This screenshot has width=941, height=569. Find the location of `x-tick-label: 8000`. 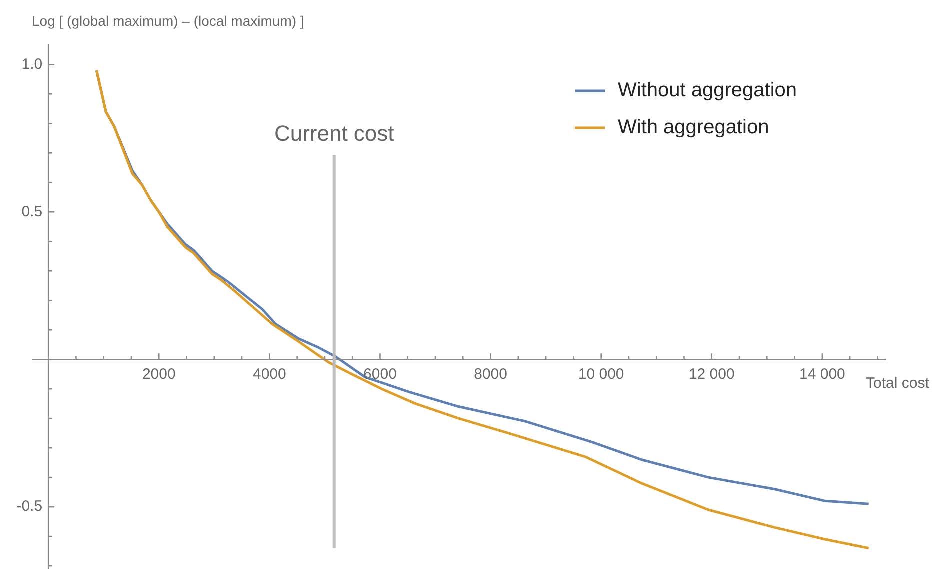

x-tick-label: 8000 is located at coordinates (491, 375).